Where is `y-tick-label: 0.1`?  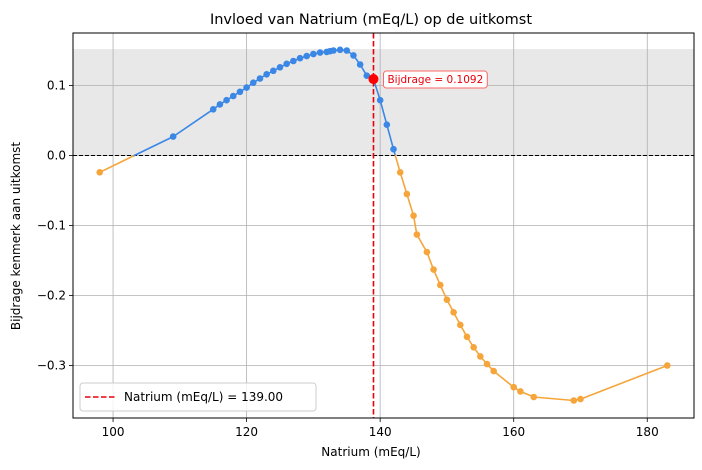 y-tick-label: 0.1 is located at coordinates (56, 86).